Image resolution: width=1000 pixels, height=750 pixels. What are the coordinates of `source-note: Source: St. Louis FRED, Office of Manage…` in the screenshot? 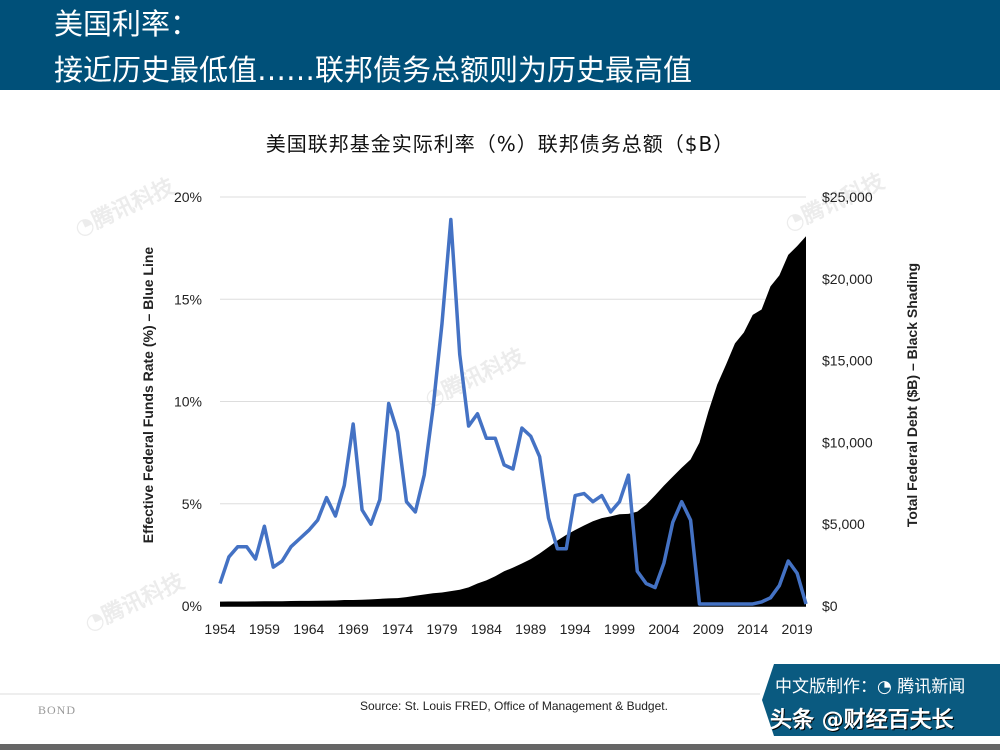 It's located at (514, 706).